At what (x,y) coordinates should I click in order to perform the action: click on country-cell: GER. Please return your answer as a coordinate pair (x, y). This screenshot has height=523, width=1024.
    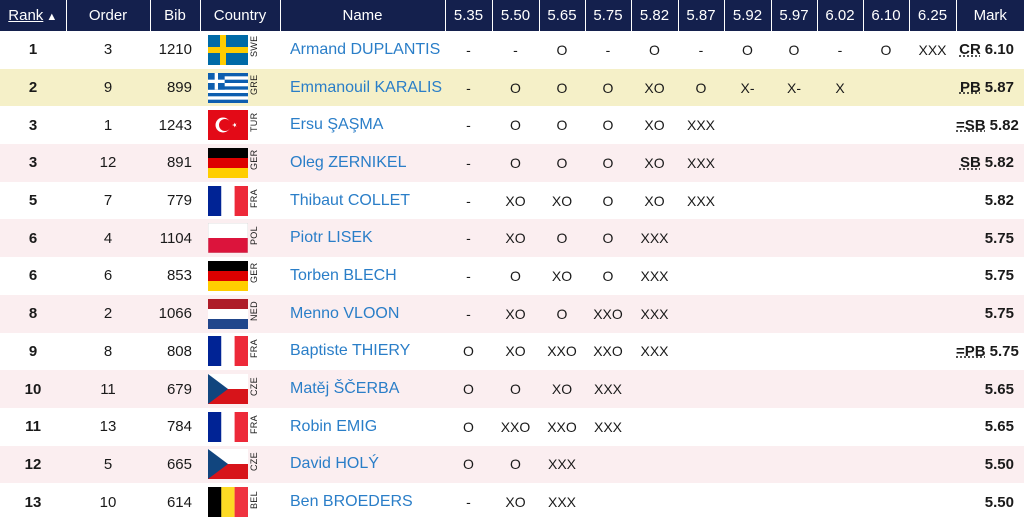
    Looking at the image, I should click on (240, 163).